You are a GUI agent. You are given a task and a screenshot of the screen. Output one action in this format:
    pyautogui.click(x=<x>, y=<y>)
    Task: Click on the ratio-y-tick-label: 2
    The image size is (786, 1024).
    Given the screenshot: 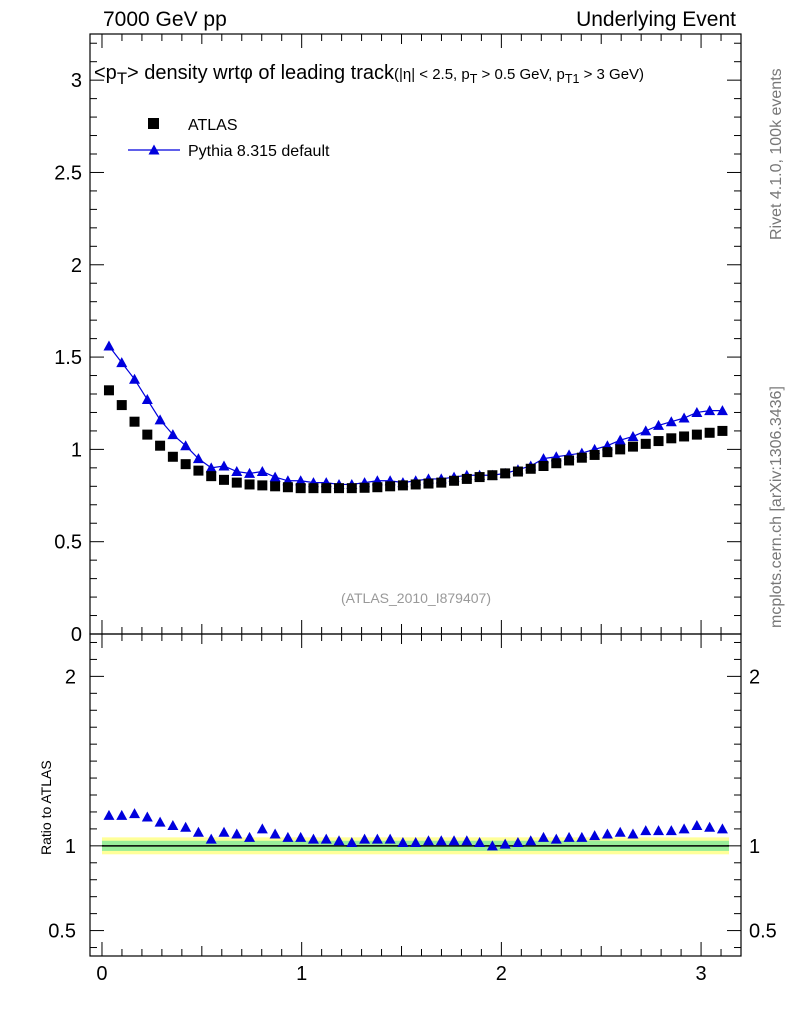 What is the action you would take?
    pyautogui.click(x=70, y=677)
    